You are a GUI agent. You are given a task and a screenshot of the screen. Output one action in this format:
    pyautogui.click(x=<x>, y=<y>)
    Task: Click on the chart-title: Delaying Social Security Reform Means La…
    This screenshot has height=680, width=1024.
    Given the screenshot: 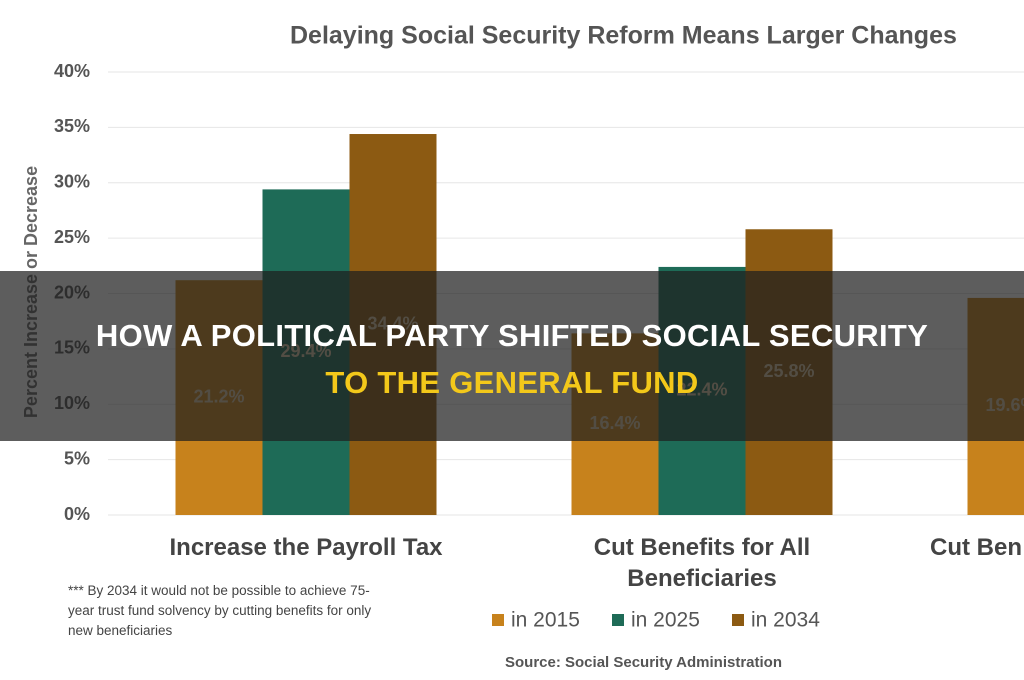 What is the action you would take?
    pyautogui.click(x=623, y=36)
    